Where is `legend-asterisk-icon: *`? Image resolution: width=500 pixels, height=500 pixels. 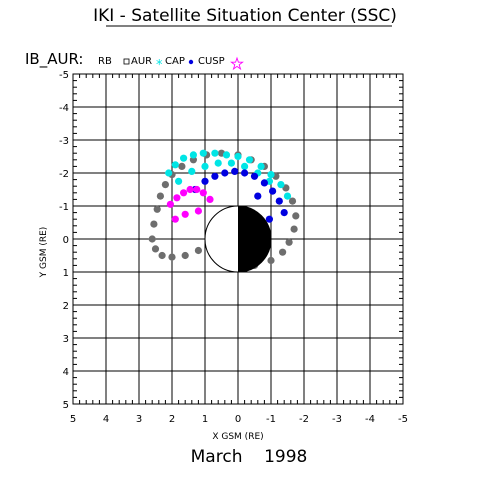 legend-asterisk-icon: * is located at coordinates (159, 65).